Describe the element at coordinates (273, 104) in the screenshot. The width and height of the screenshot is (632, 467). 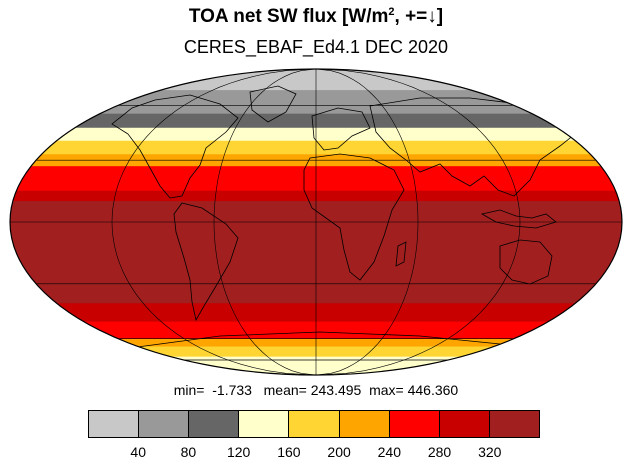
I see `greenland-outline` at that location.